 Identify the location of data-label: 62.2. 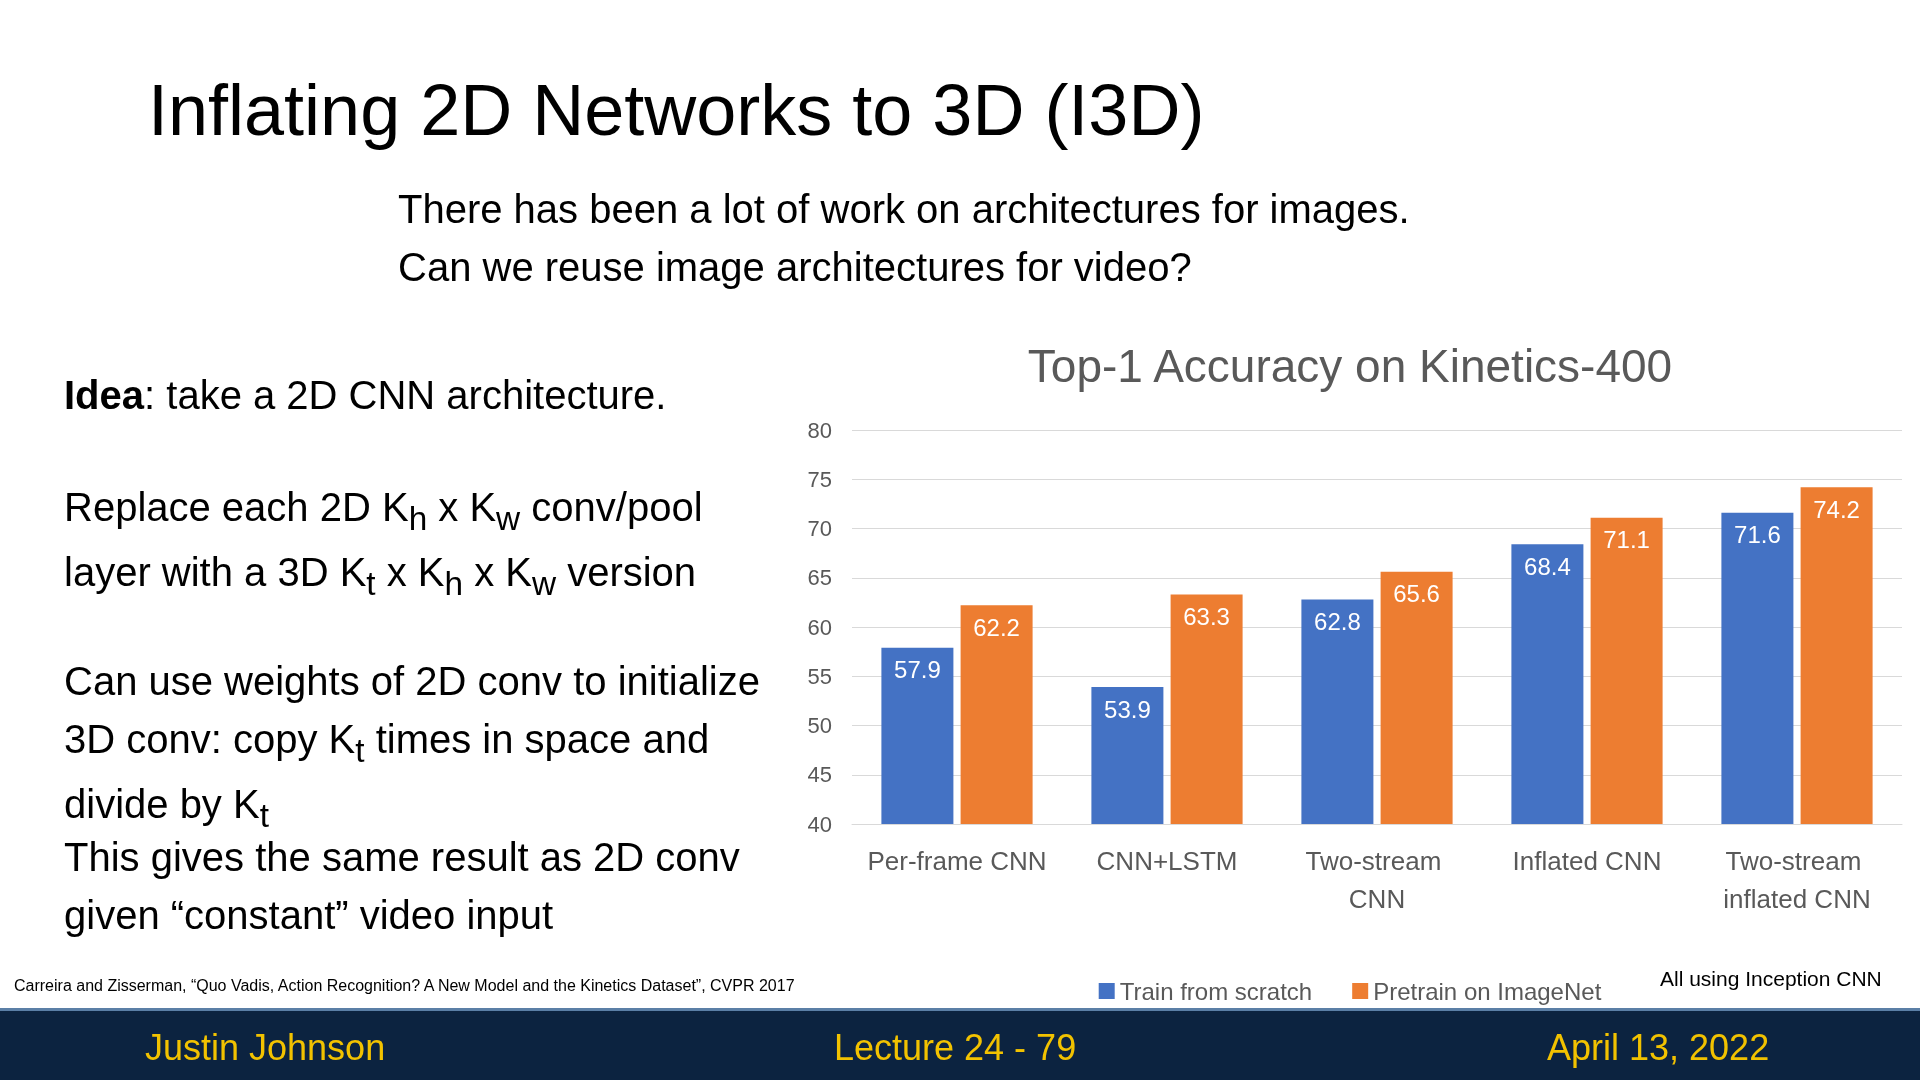
(996, 627).